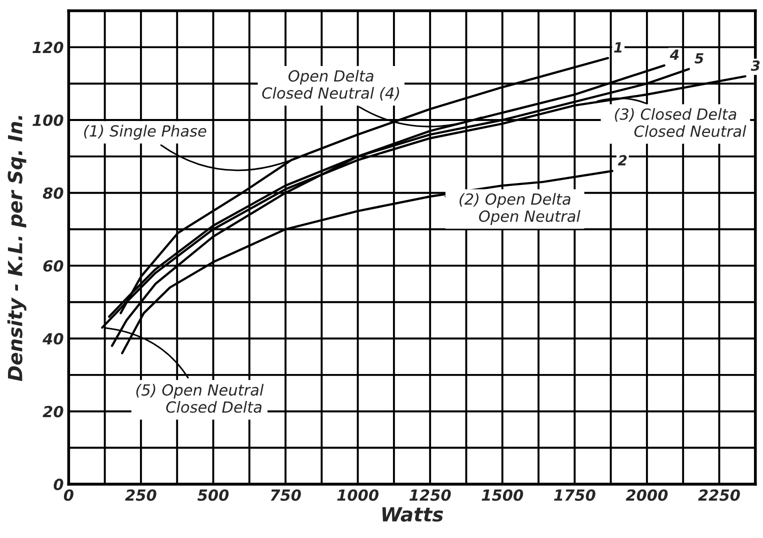 Image resolution: width=763 pixels, height=538 pixels. What do you see at coordinates (520, 209) in the screenshot?
I see `annotation: (2) Open Delta Open Neutral` at bounding box center [520, 209].